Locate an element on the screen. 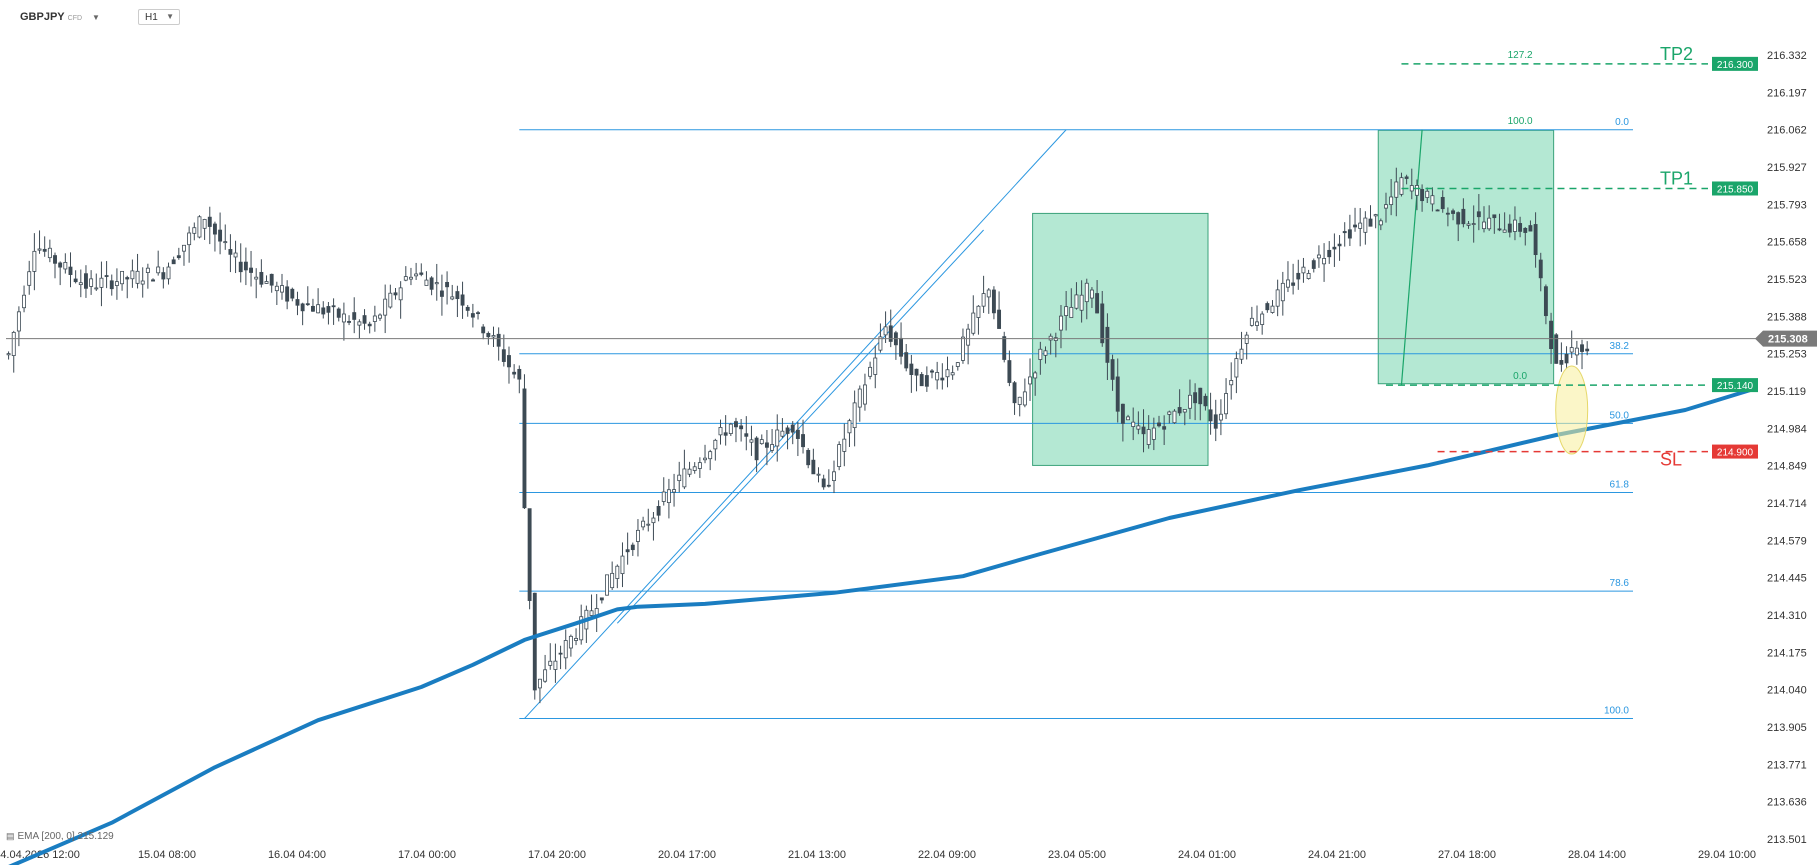  y-tick-label: 215.119 is located at coordinates (1786, 392).